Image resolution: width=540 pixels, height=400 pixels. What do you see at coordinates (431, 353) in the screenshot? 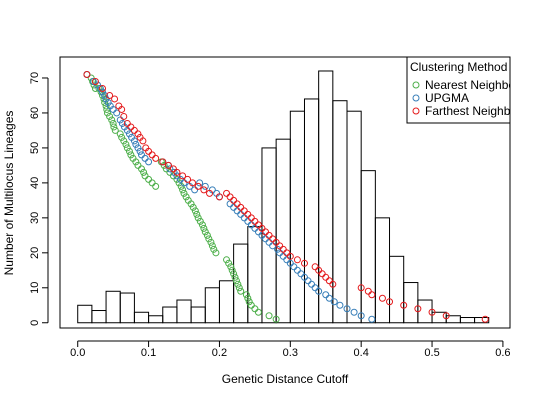
I see `x-tick-label: 0.5` at bounding box center [431, 353].